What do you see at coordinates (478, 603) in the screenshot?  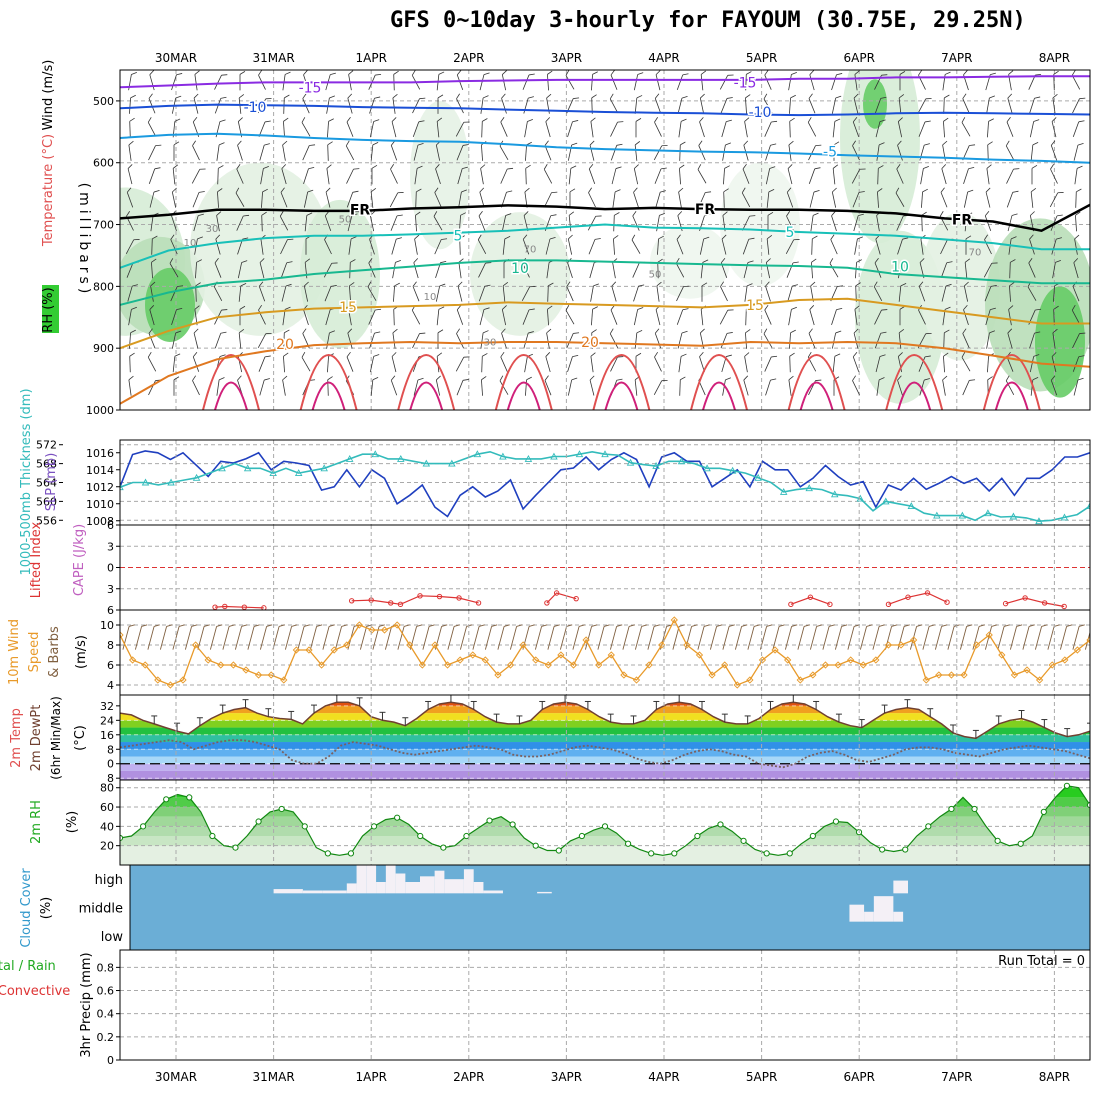 I see `lifted-index-marker` at bounding box center [478, 603].